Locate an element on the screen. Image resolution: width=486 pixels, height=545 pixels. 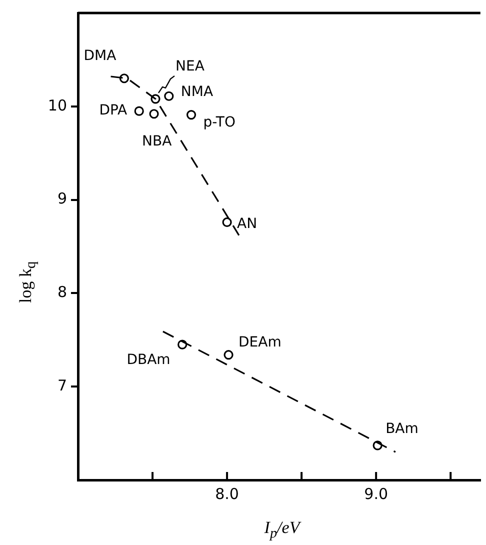
y-tick-label: 9 is located at coordinates (62, 199).